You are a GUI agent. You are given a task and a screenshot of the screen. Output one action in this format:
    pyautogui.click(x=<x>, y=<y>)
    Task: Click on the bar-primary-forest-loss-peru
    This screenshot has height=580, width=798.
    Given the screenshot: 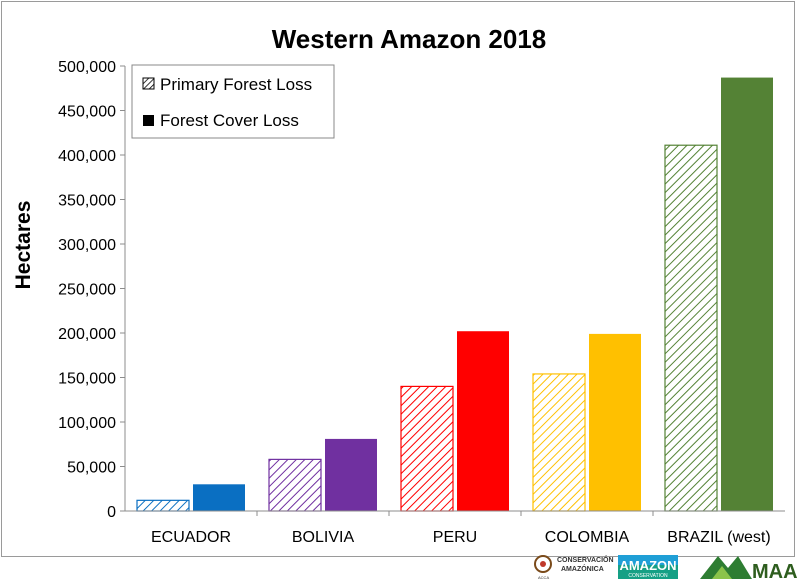 What is the action you would take?
    pyautogui.click(x=427, y=448)
    